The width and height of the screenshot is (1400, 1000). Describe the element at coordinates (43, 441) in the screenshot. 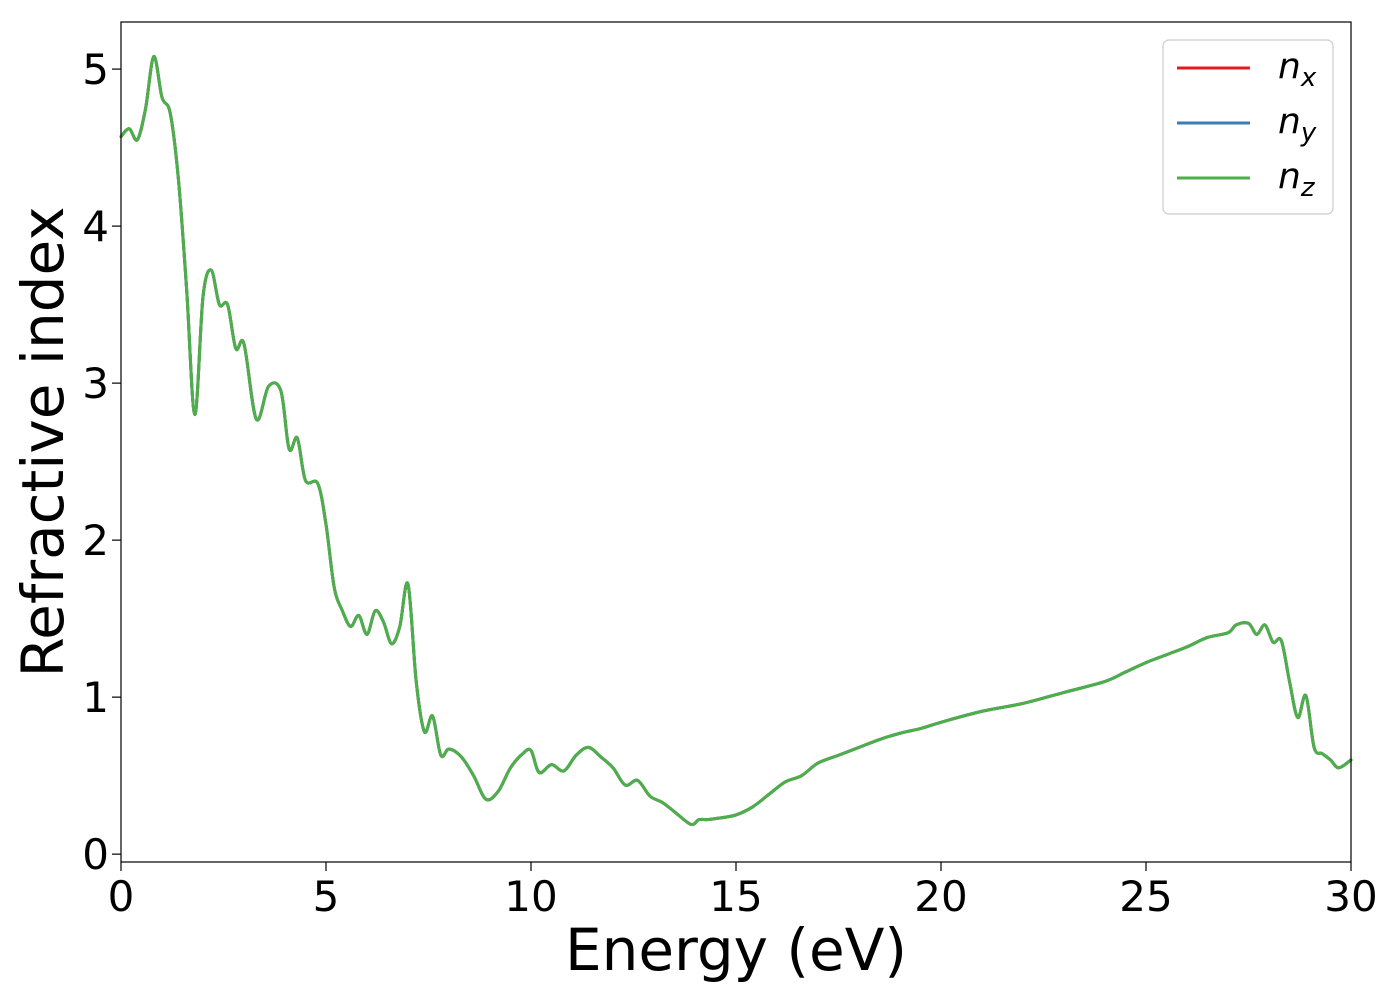

I see `y-axis-title: Refractive index` at that location.